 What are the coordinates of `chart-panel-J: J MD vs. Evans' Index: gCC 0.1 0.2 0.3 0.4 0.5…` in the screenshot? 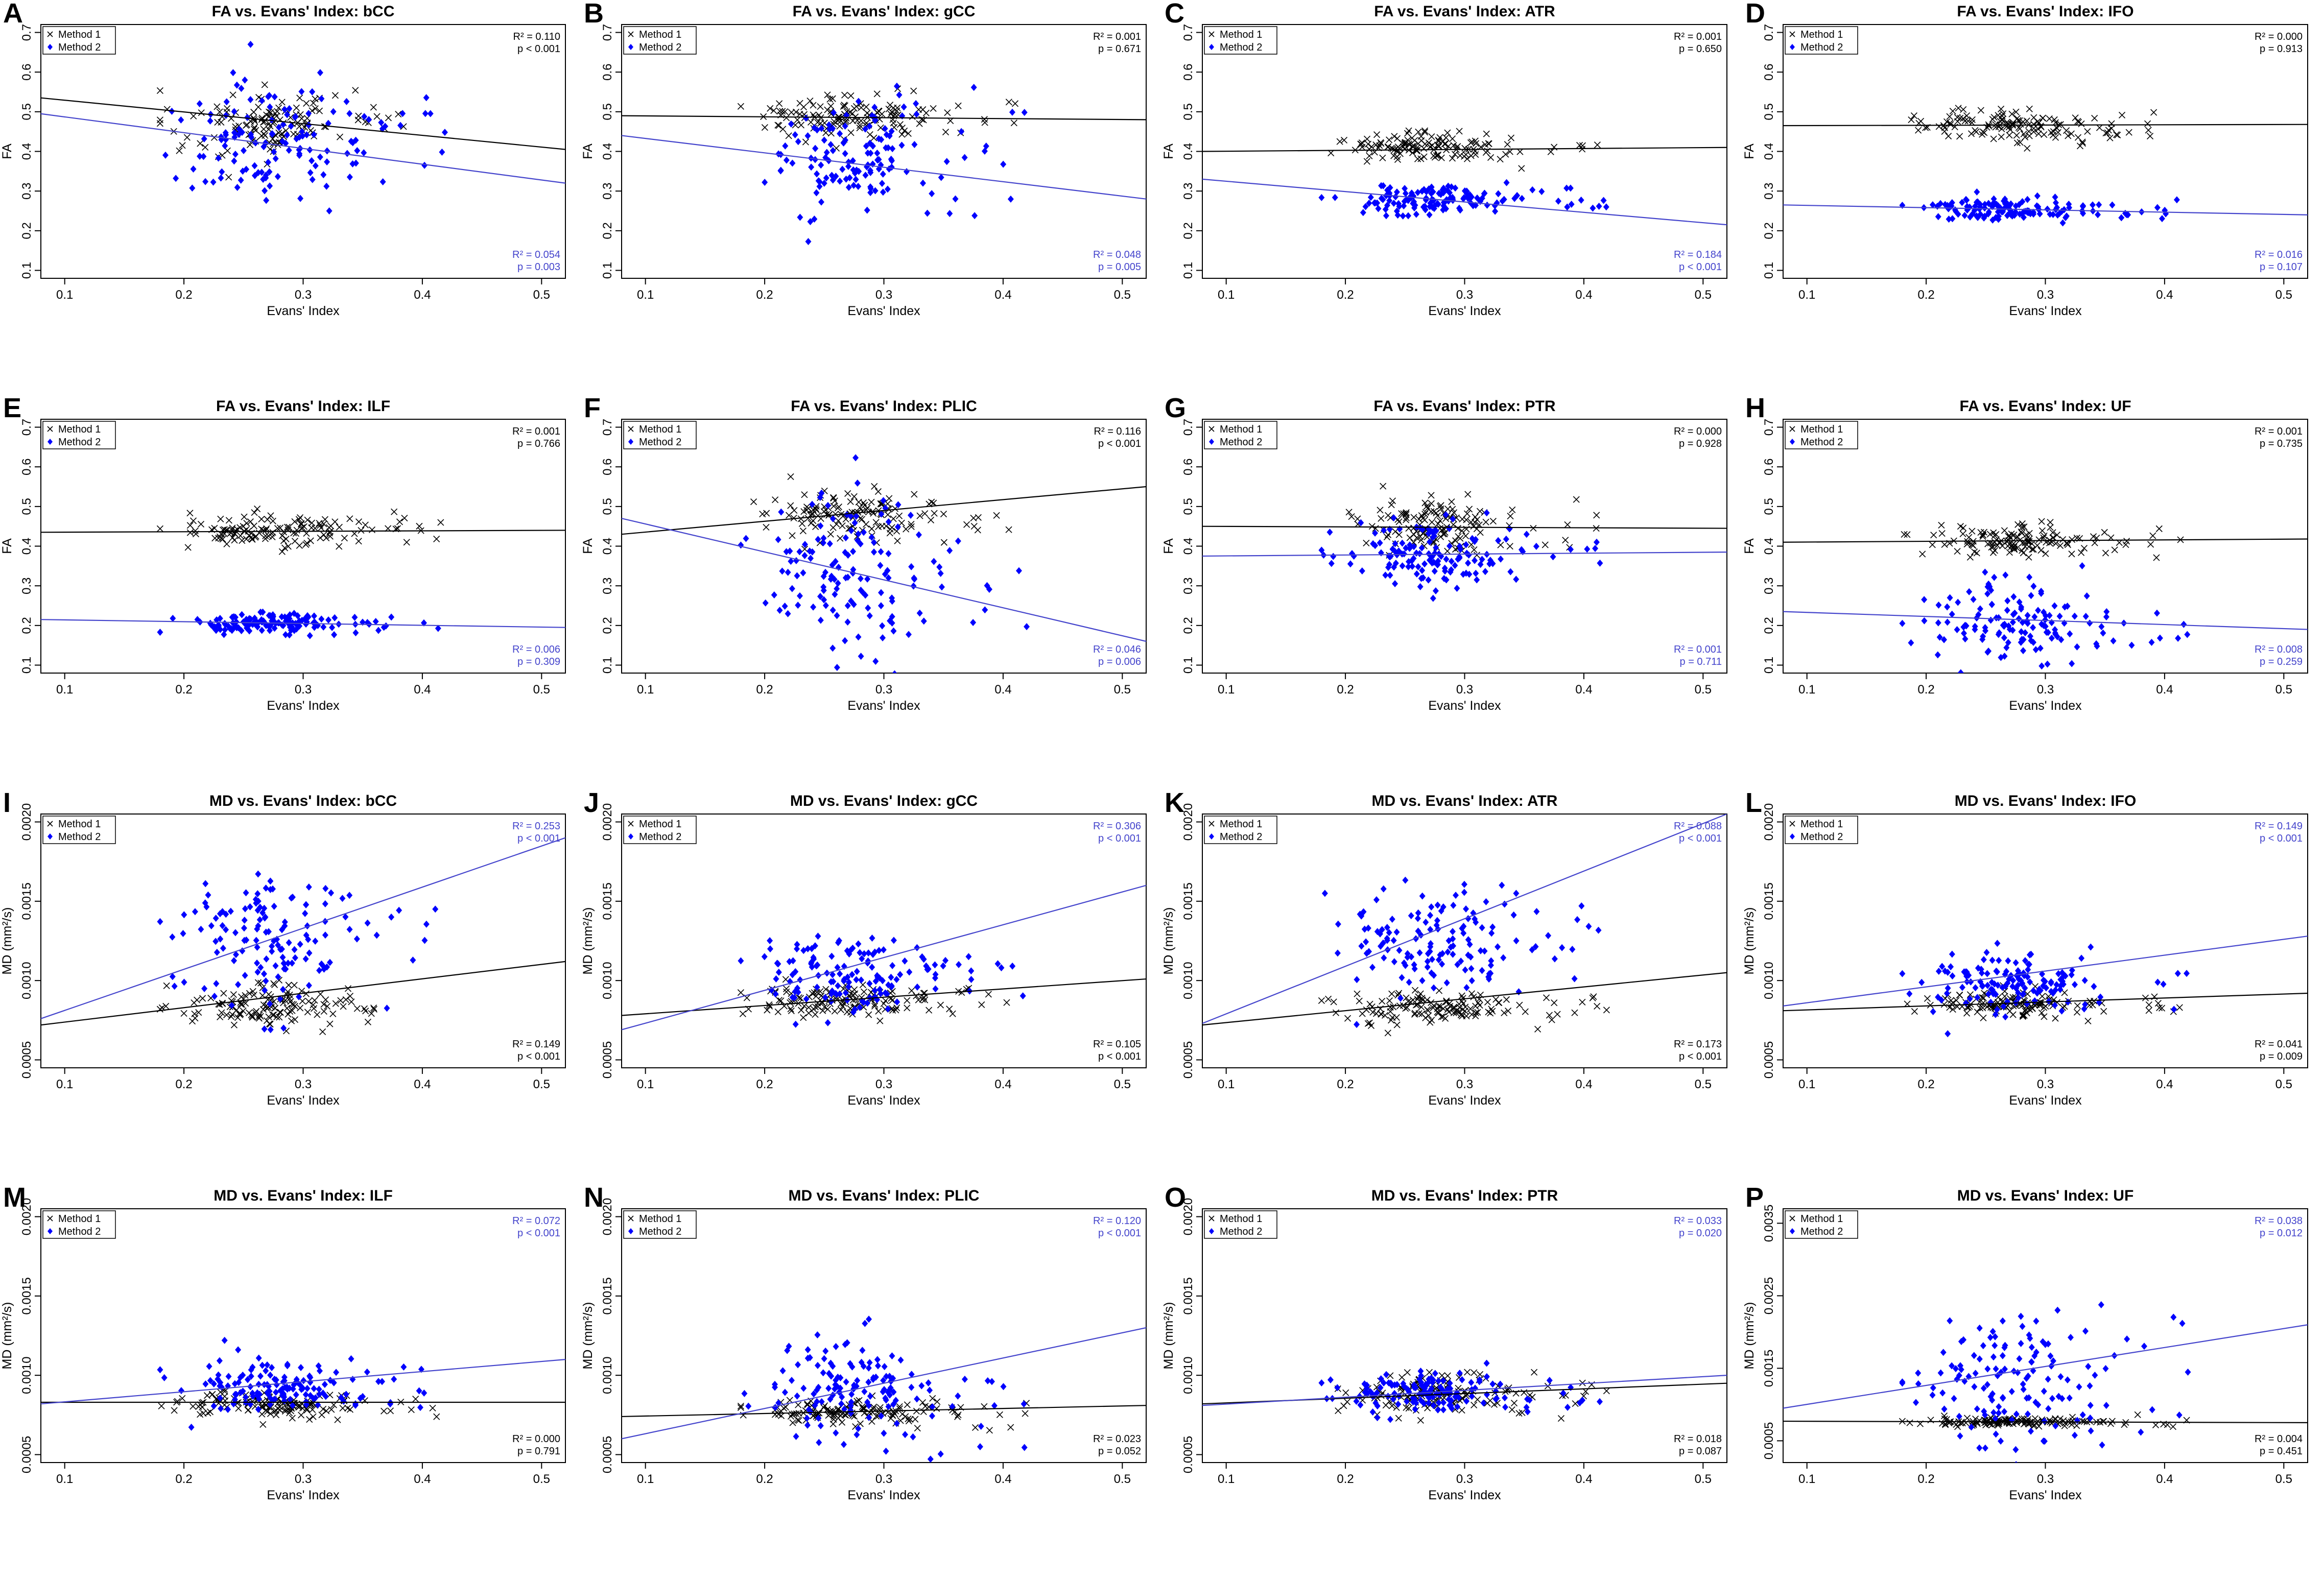 It's located at (871, 985).